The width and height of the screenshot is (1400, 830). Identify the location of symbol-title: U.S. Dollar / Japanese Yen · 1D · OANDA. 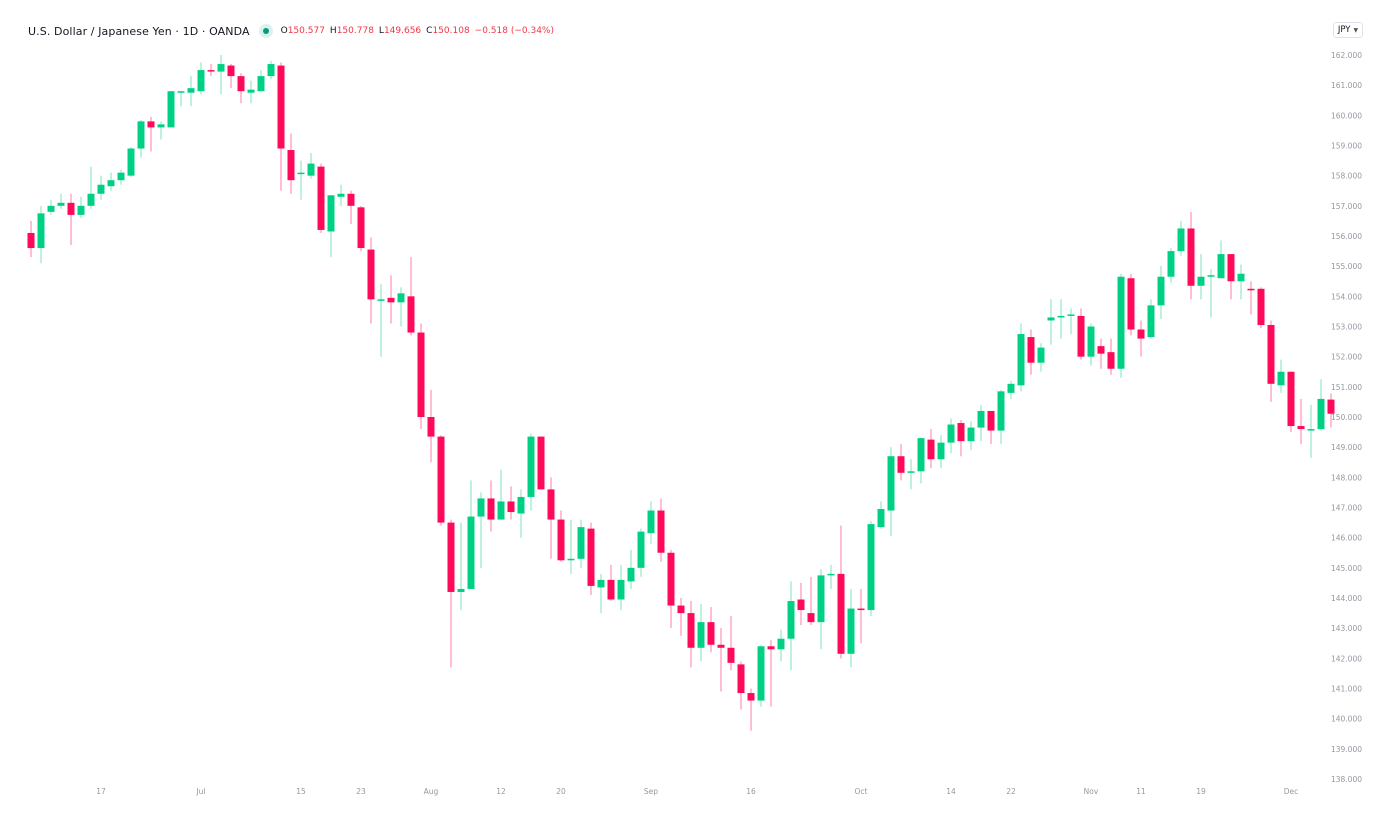
(139, 31).